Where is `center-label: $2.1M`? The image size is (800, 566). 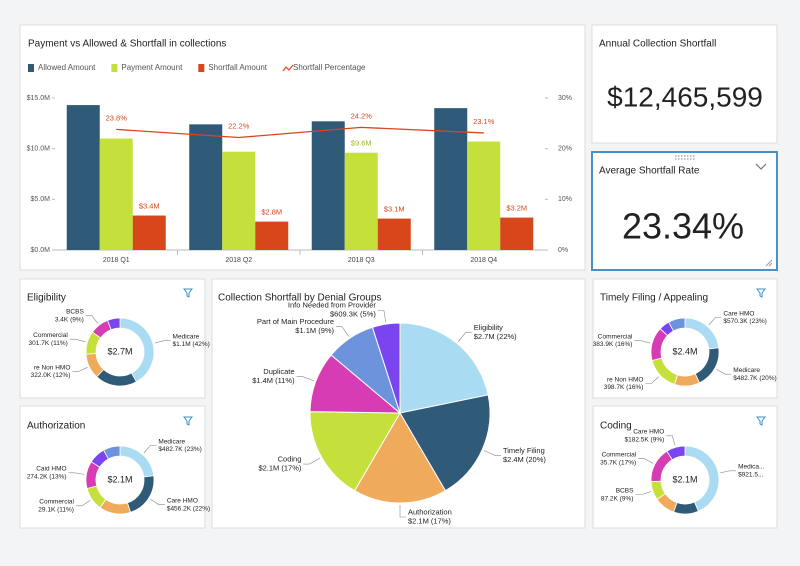 center-label: $2.1M is located at coordinates (119, 479).